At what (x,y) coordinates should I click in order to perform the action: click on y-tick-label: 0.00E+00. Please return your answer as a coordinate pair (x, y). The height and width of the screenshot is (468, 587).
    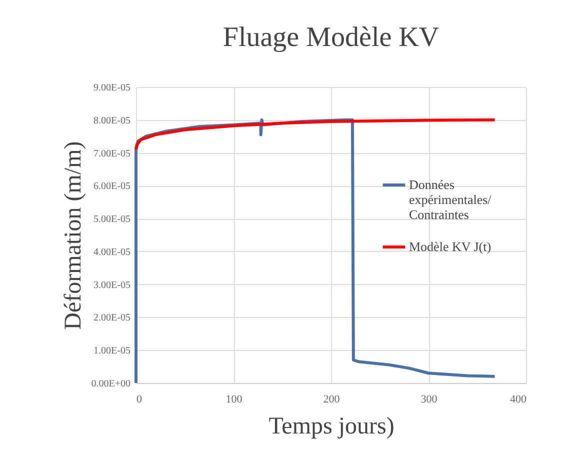
    Looking at the image, I should click on (110, 384).